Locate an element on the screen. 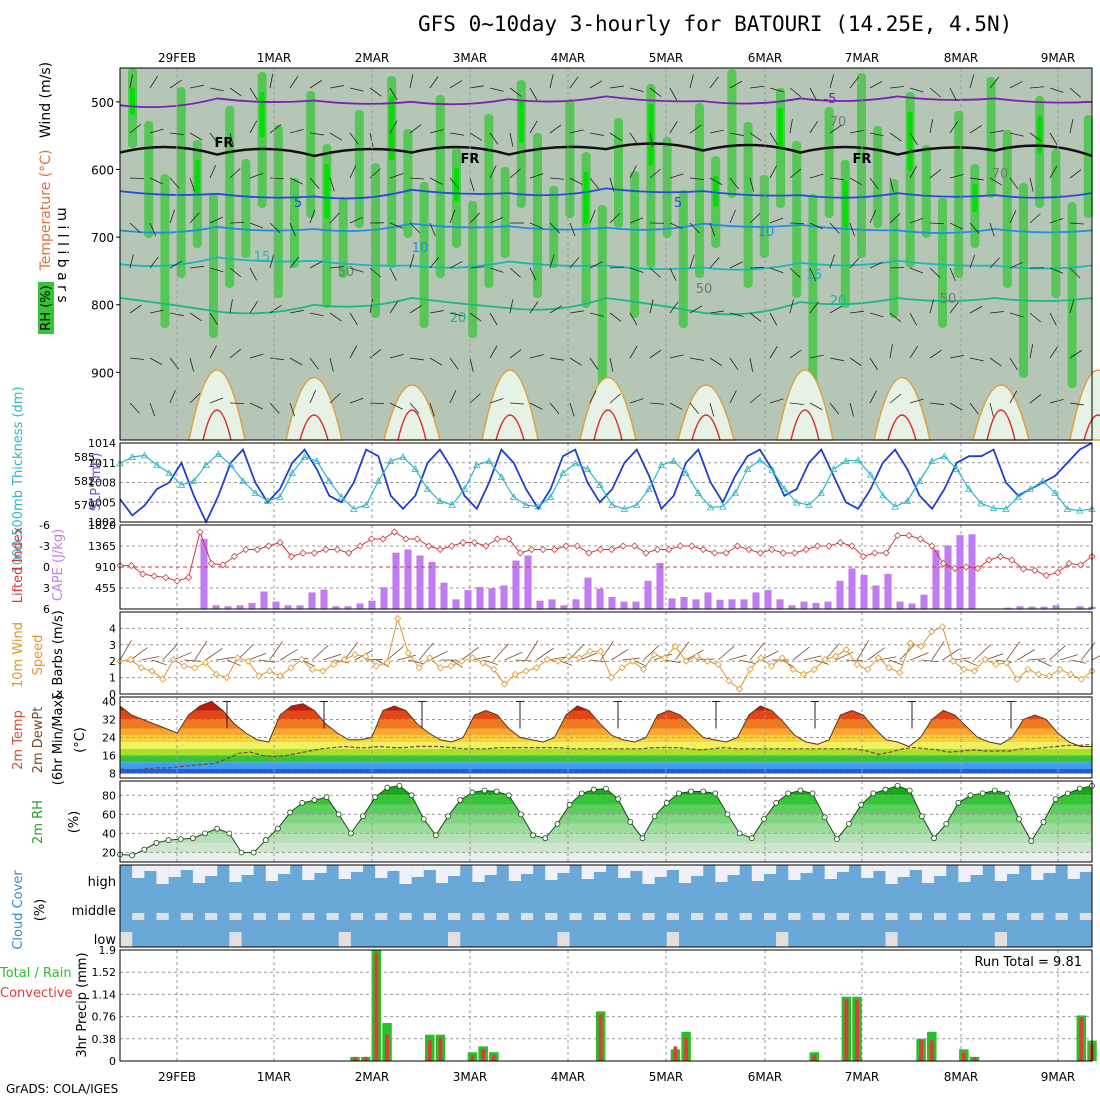 This screenshot has height=1100, width=1100. dry-bubble is located at coordinates (510, 405).